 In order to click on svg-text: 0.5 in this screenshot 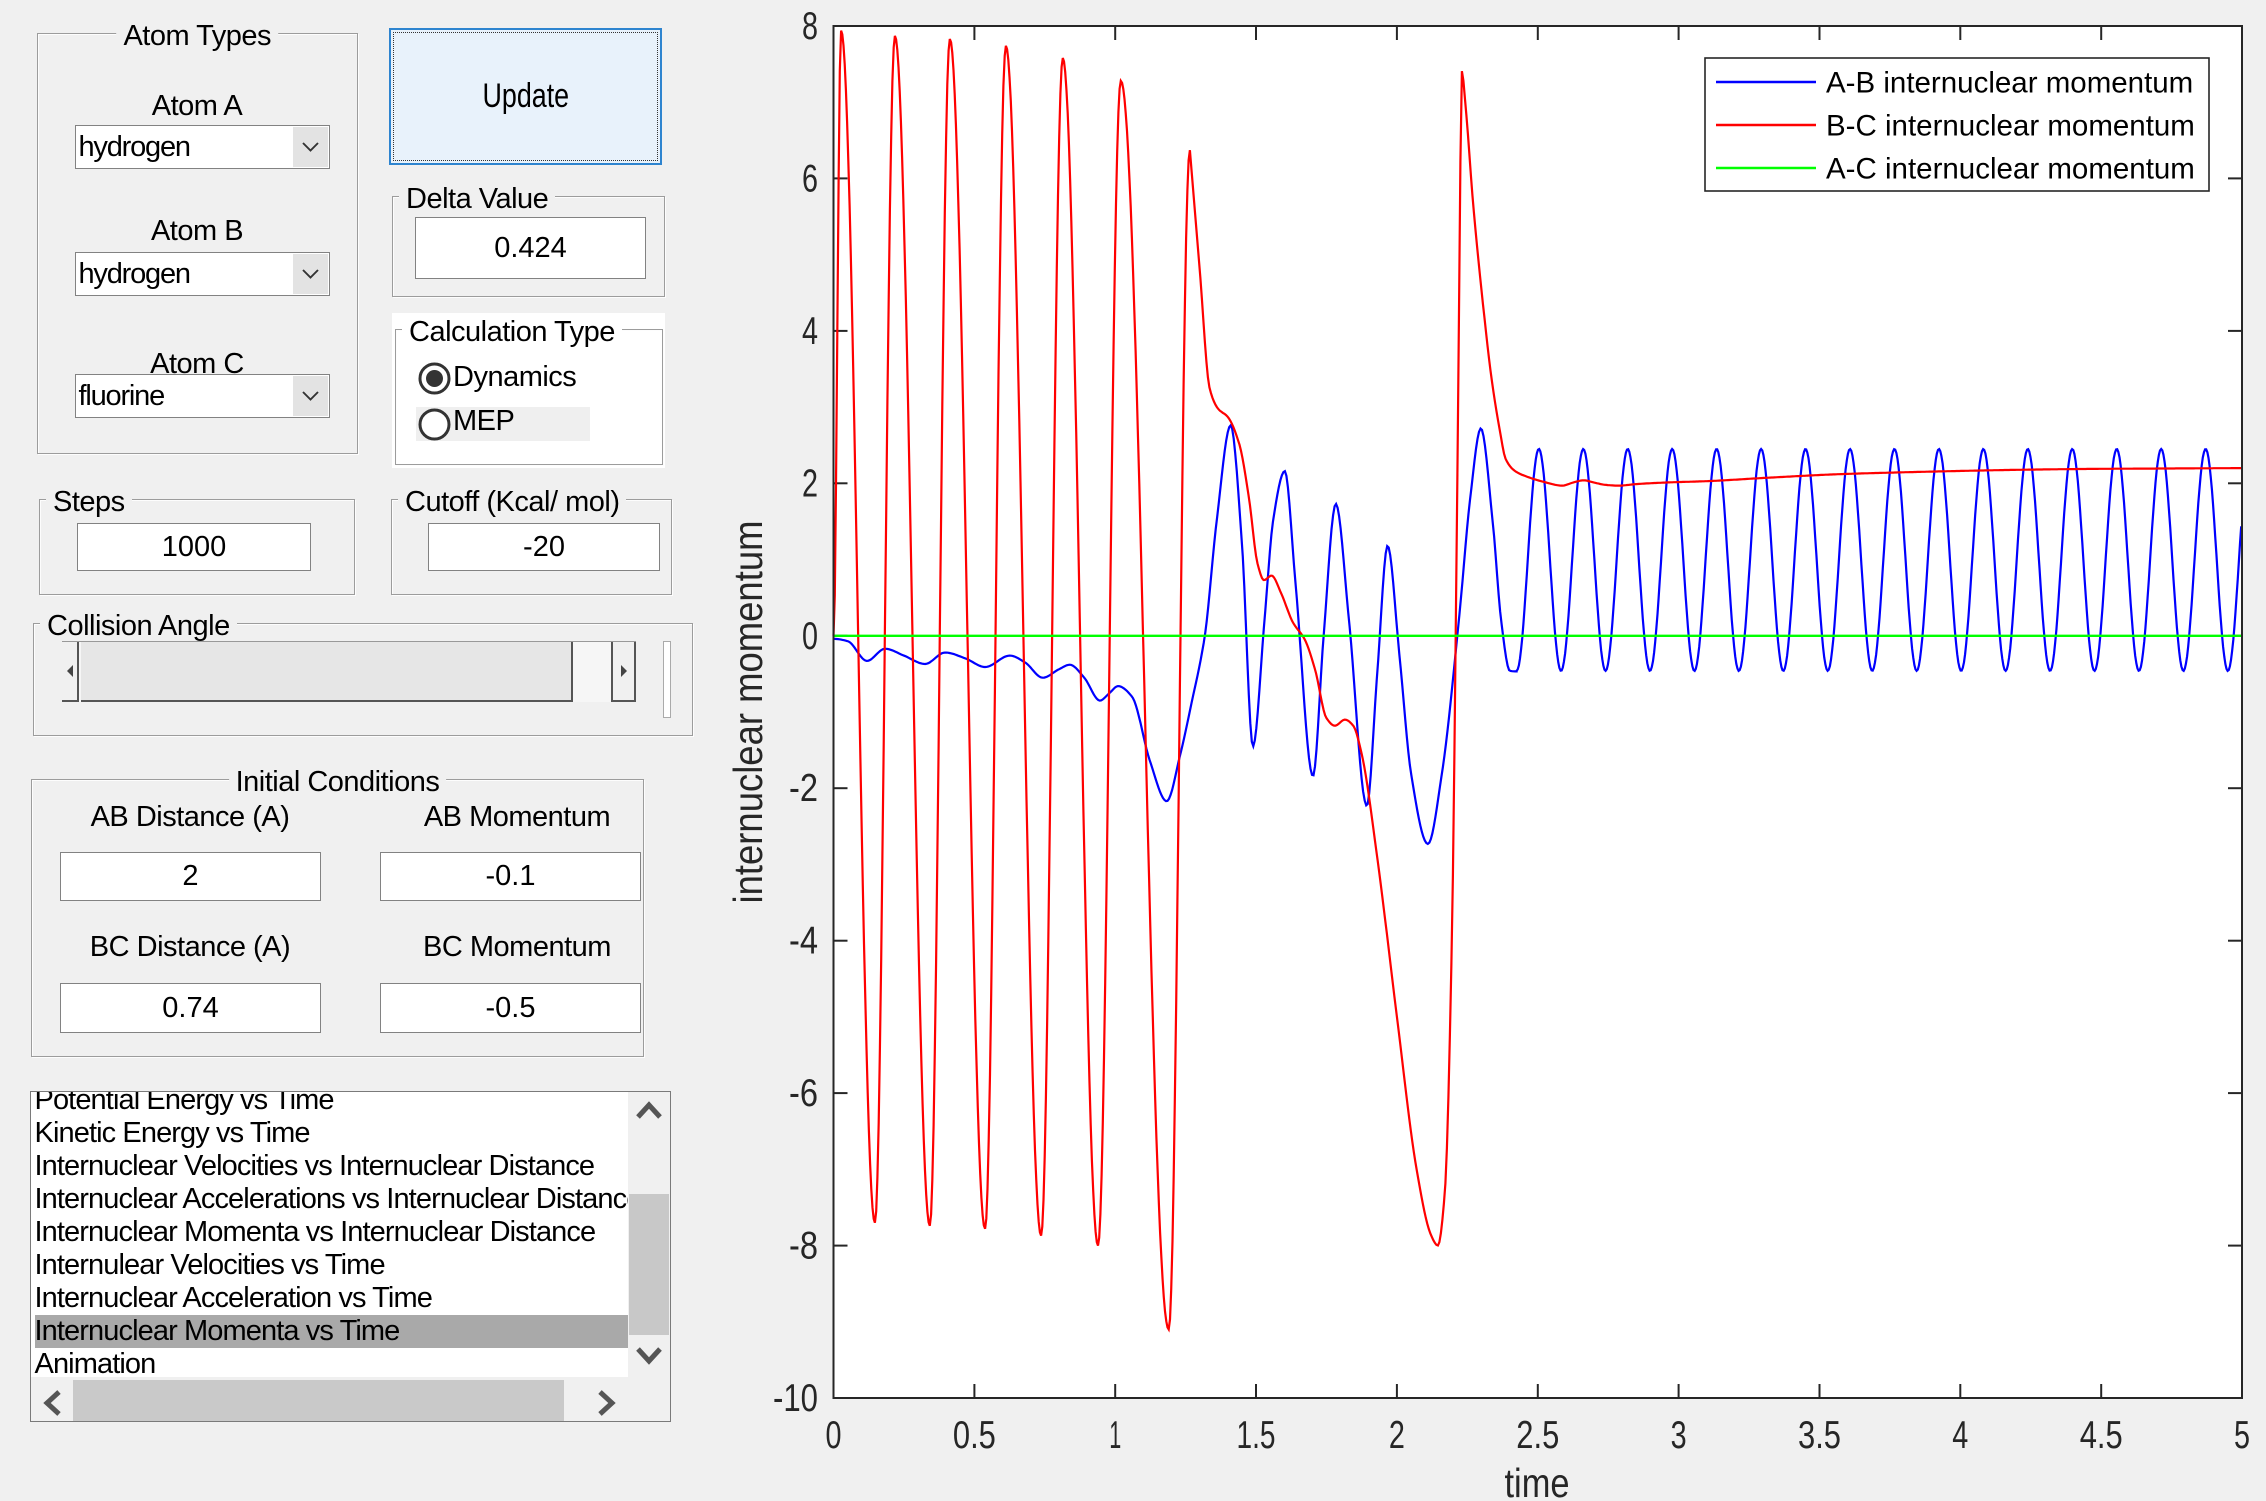, I will do `click(974, 1435)`.